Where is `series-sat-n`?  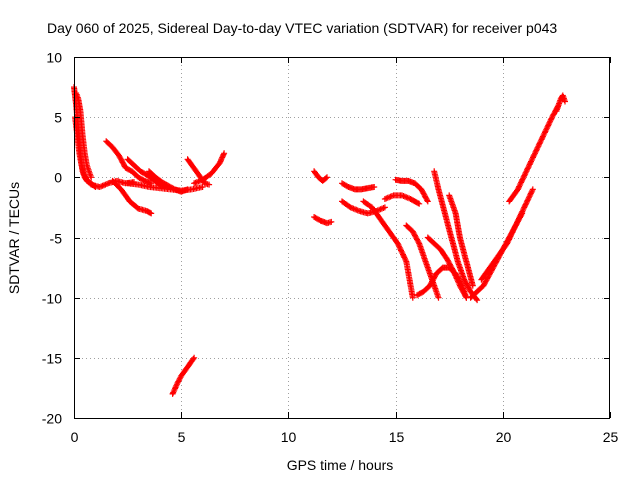
series-sat-n is located at coordinates (358, 186).